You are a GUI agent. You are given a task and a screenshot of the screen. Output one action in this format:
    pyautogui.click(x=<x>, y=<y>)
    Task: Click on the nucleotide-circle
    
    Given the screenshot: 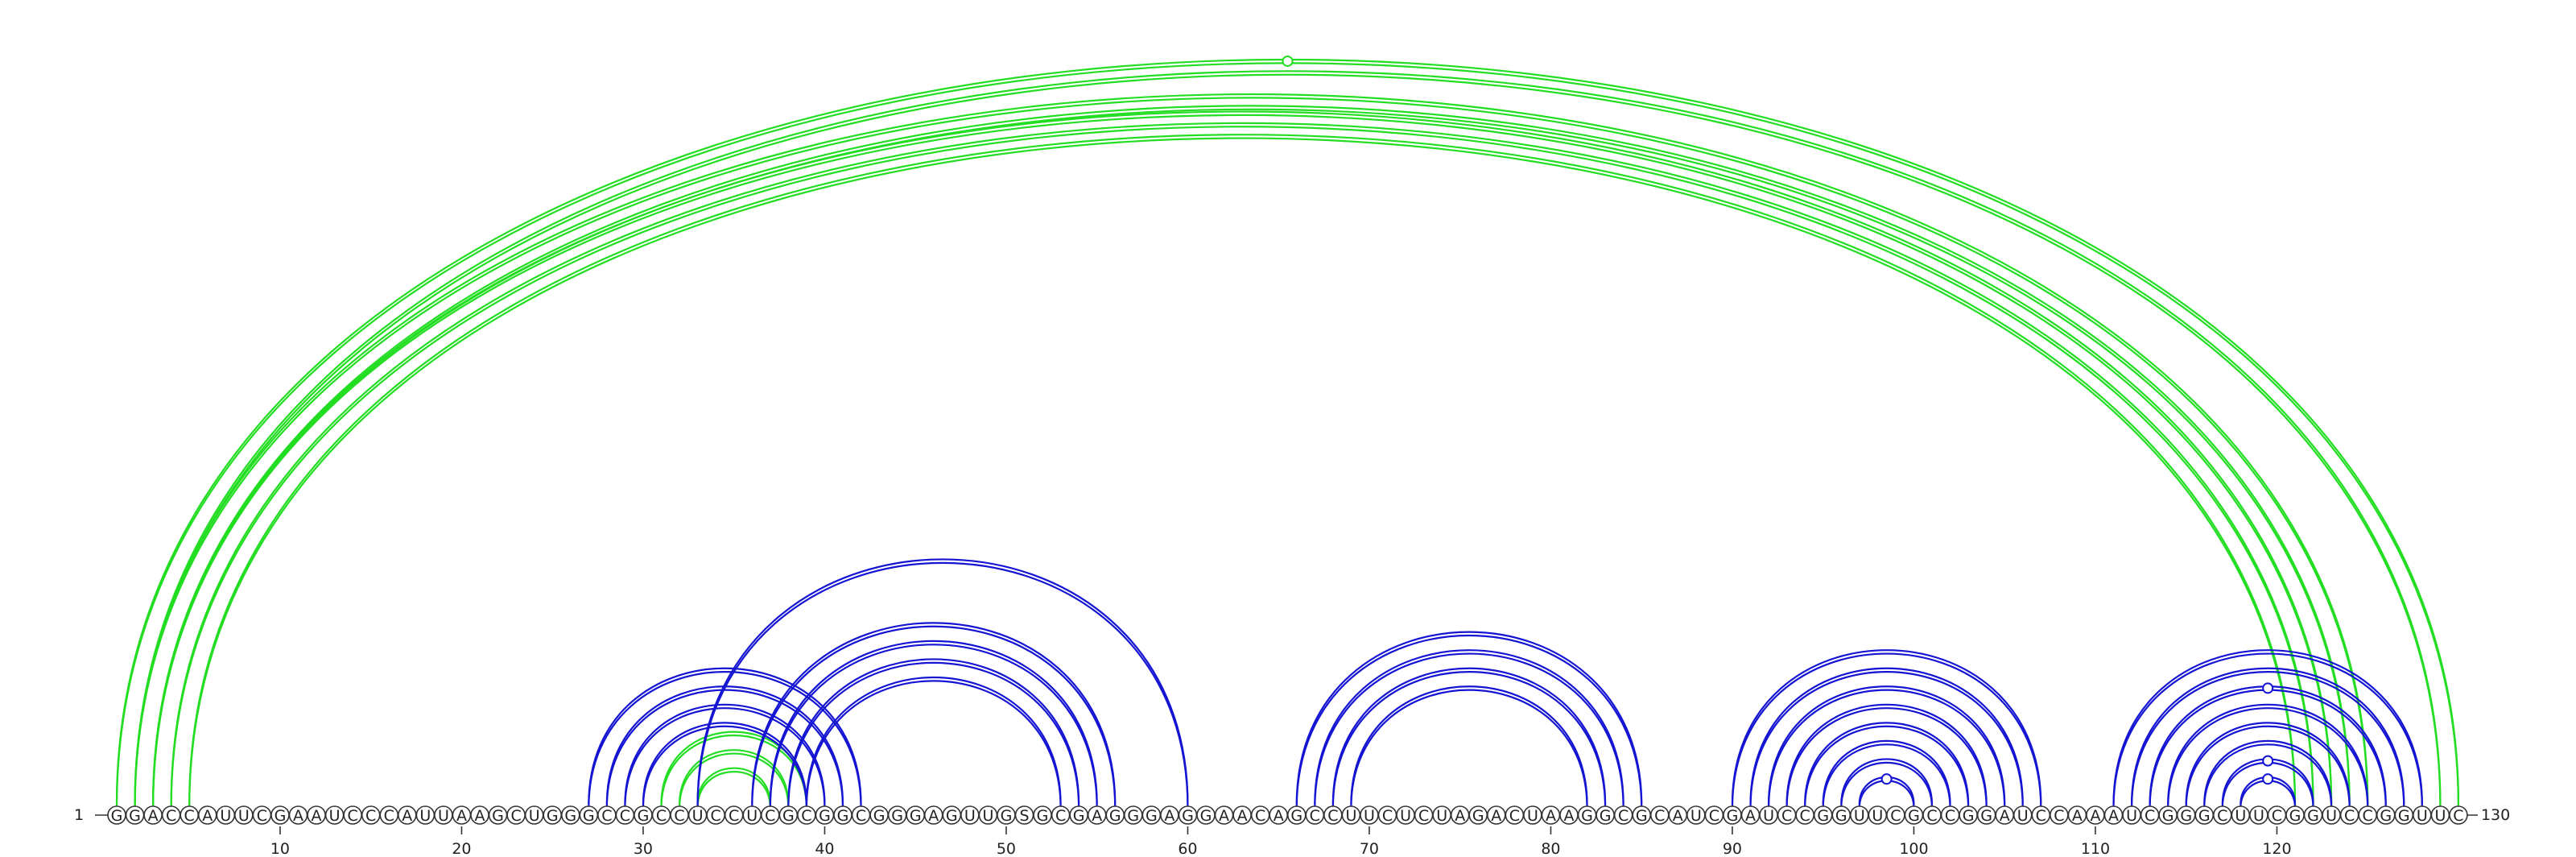 What is the action you would take?
    pyautogui.click(x=2458, y=815)
    